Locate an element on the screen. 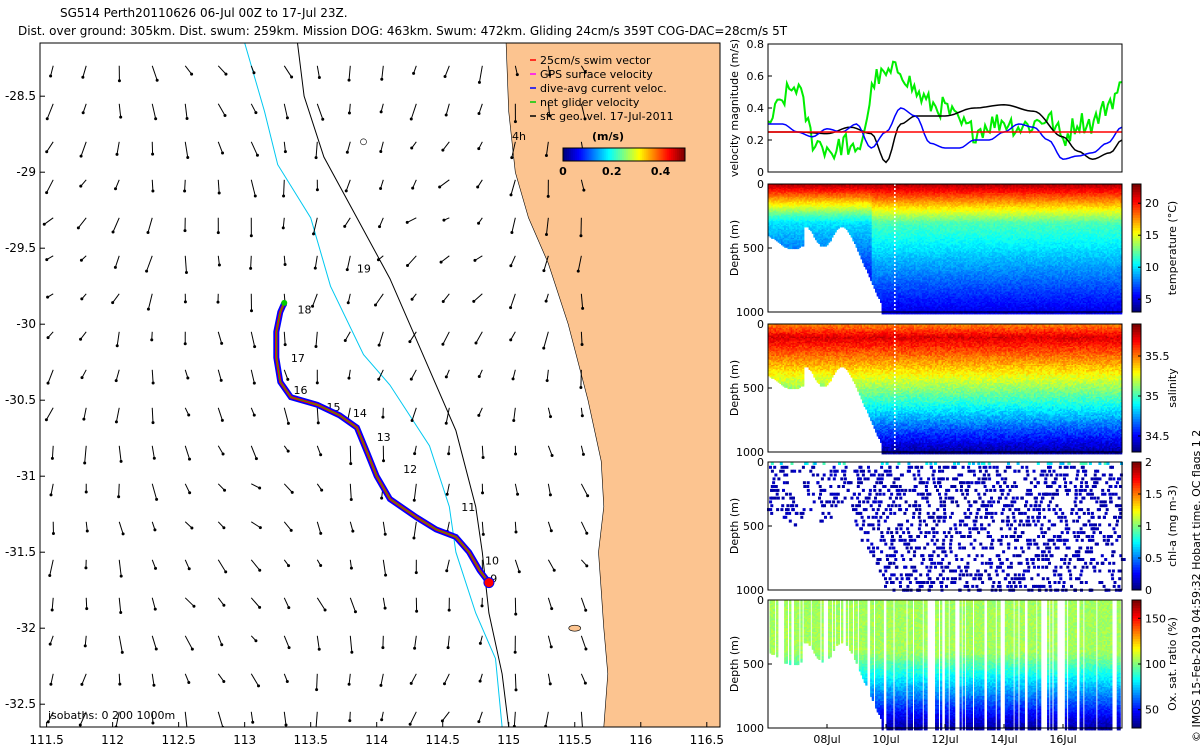 This screenshot has width=1200, height=750. x-tick-label: 113 is located at coordinates (244, 740).